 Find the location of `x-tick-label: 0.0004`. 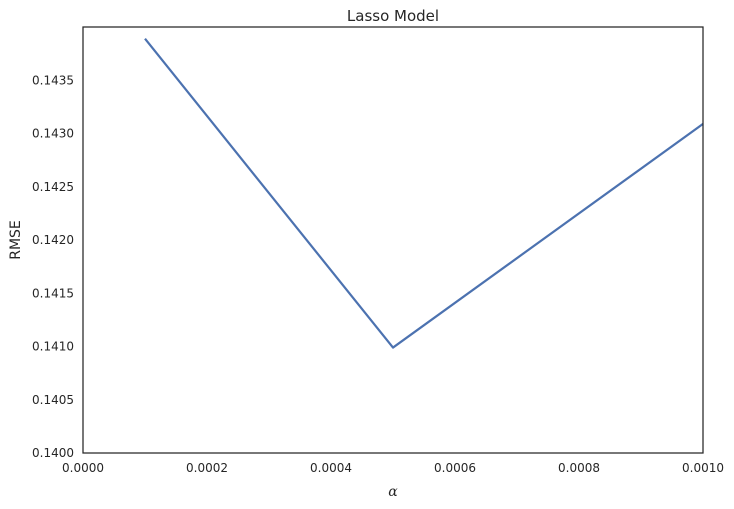

x-tick-label: 0.0004 is located at coordinates (331, 468).